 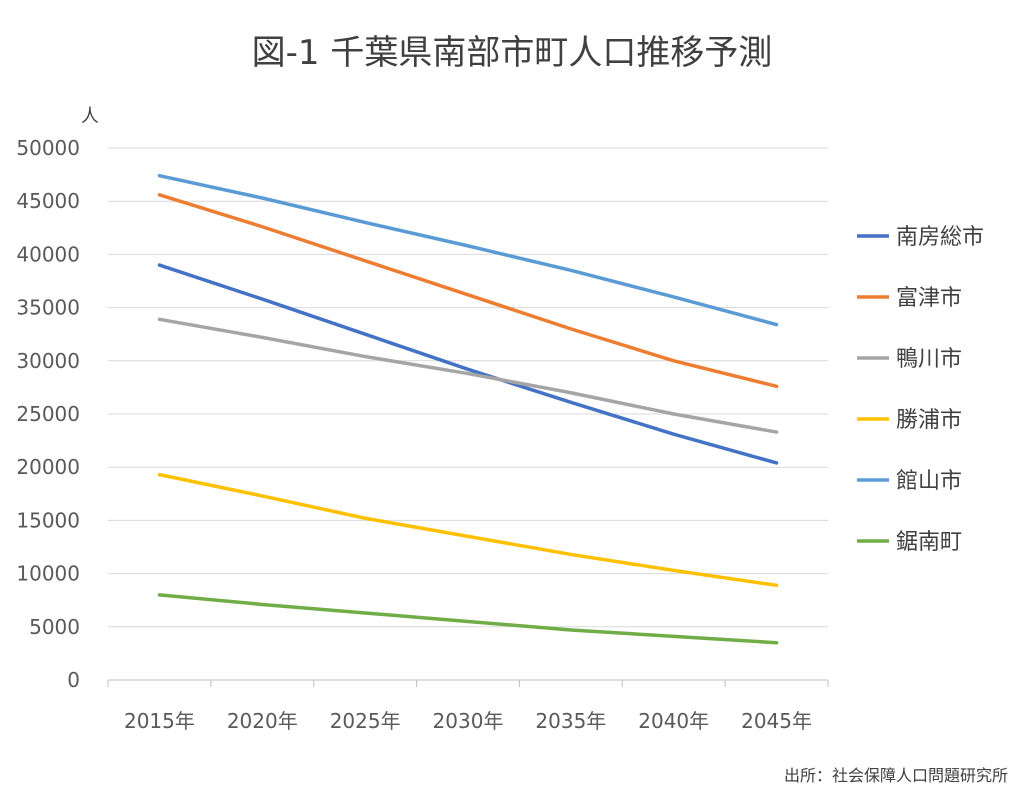 What do you see at coordinates (512, 53) in the screenshot?
I see `chart-title: 図-1 千葉県南部市町人口推移予測` at bounding box center [512, 53].